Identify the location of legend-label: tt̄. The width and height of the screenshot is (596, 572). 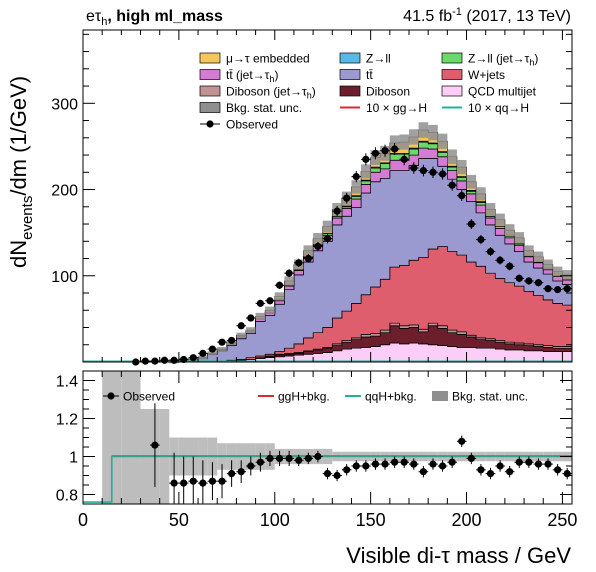
(369, 75).